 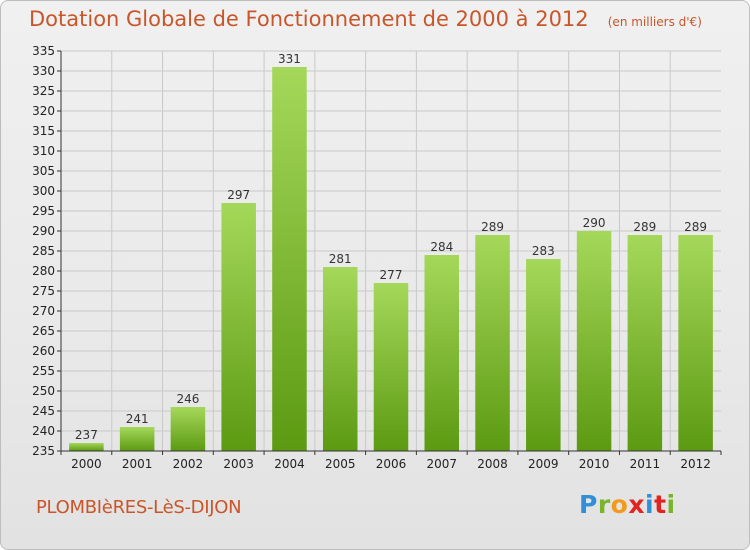 I want to click on y-tick-label: 325, so click(x=43, y=91).